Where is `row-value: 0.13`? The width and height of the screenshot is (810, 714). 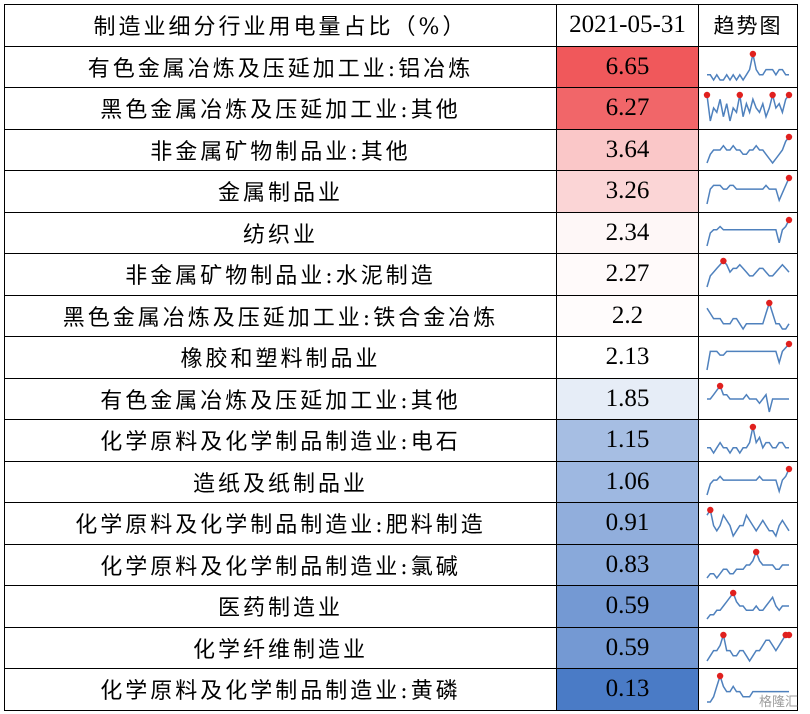
row-value: 0.13 is located at coordinates (627, 689).